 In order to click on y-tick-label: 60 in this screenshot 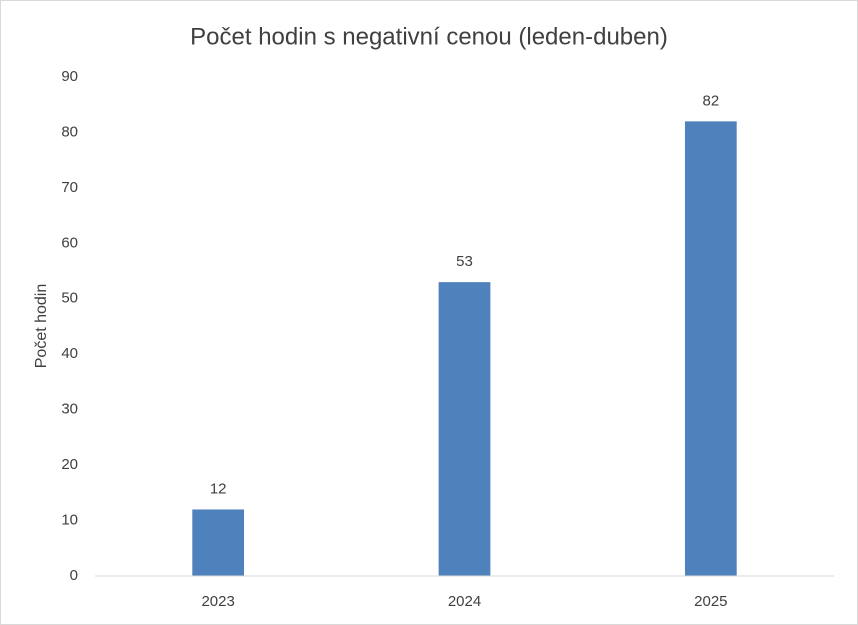, I will do `click(69, 242)`.